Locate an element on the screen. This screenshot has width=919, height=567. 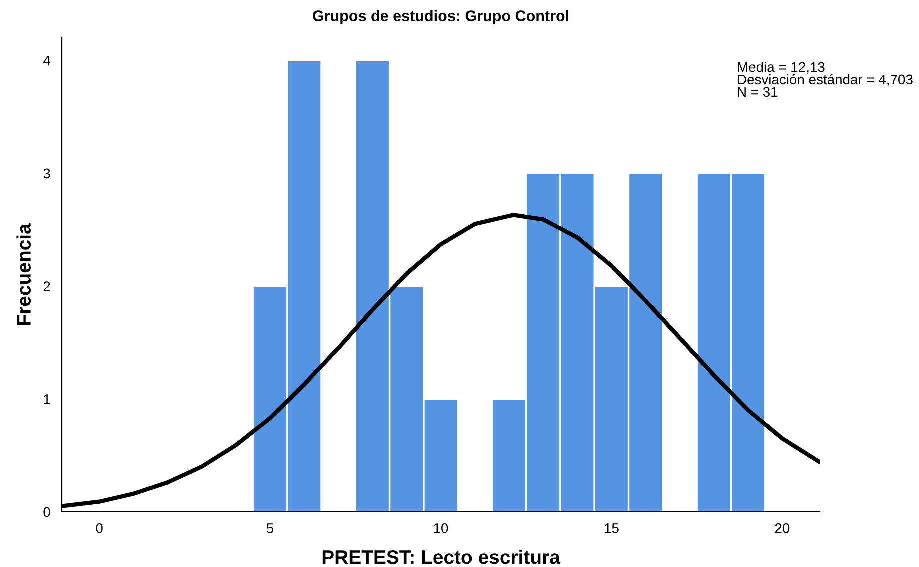
x-tick-label: 0 is located at coordinates (99, 528).